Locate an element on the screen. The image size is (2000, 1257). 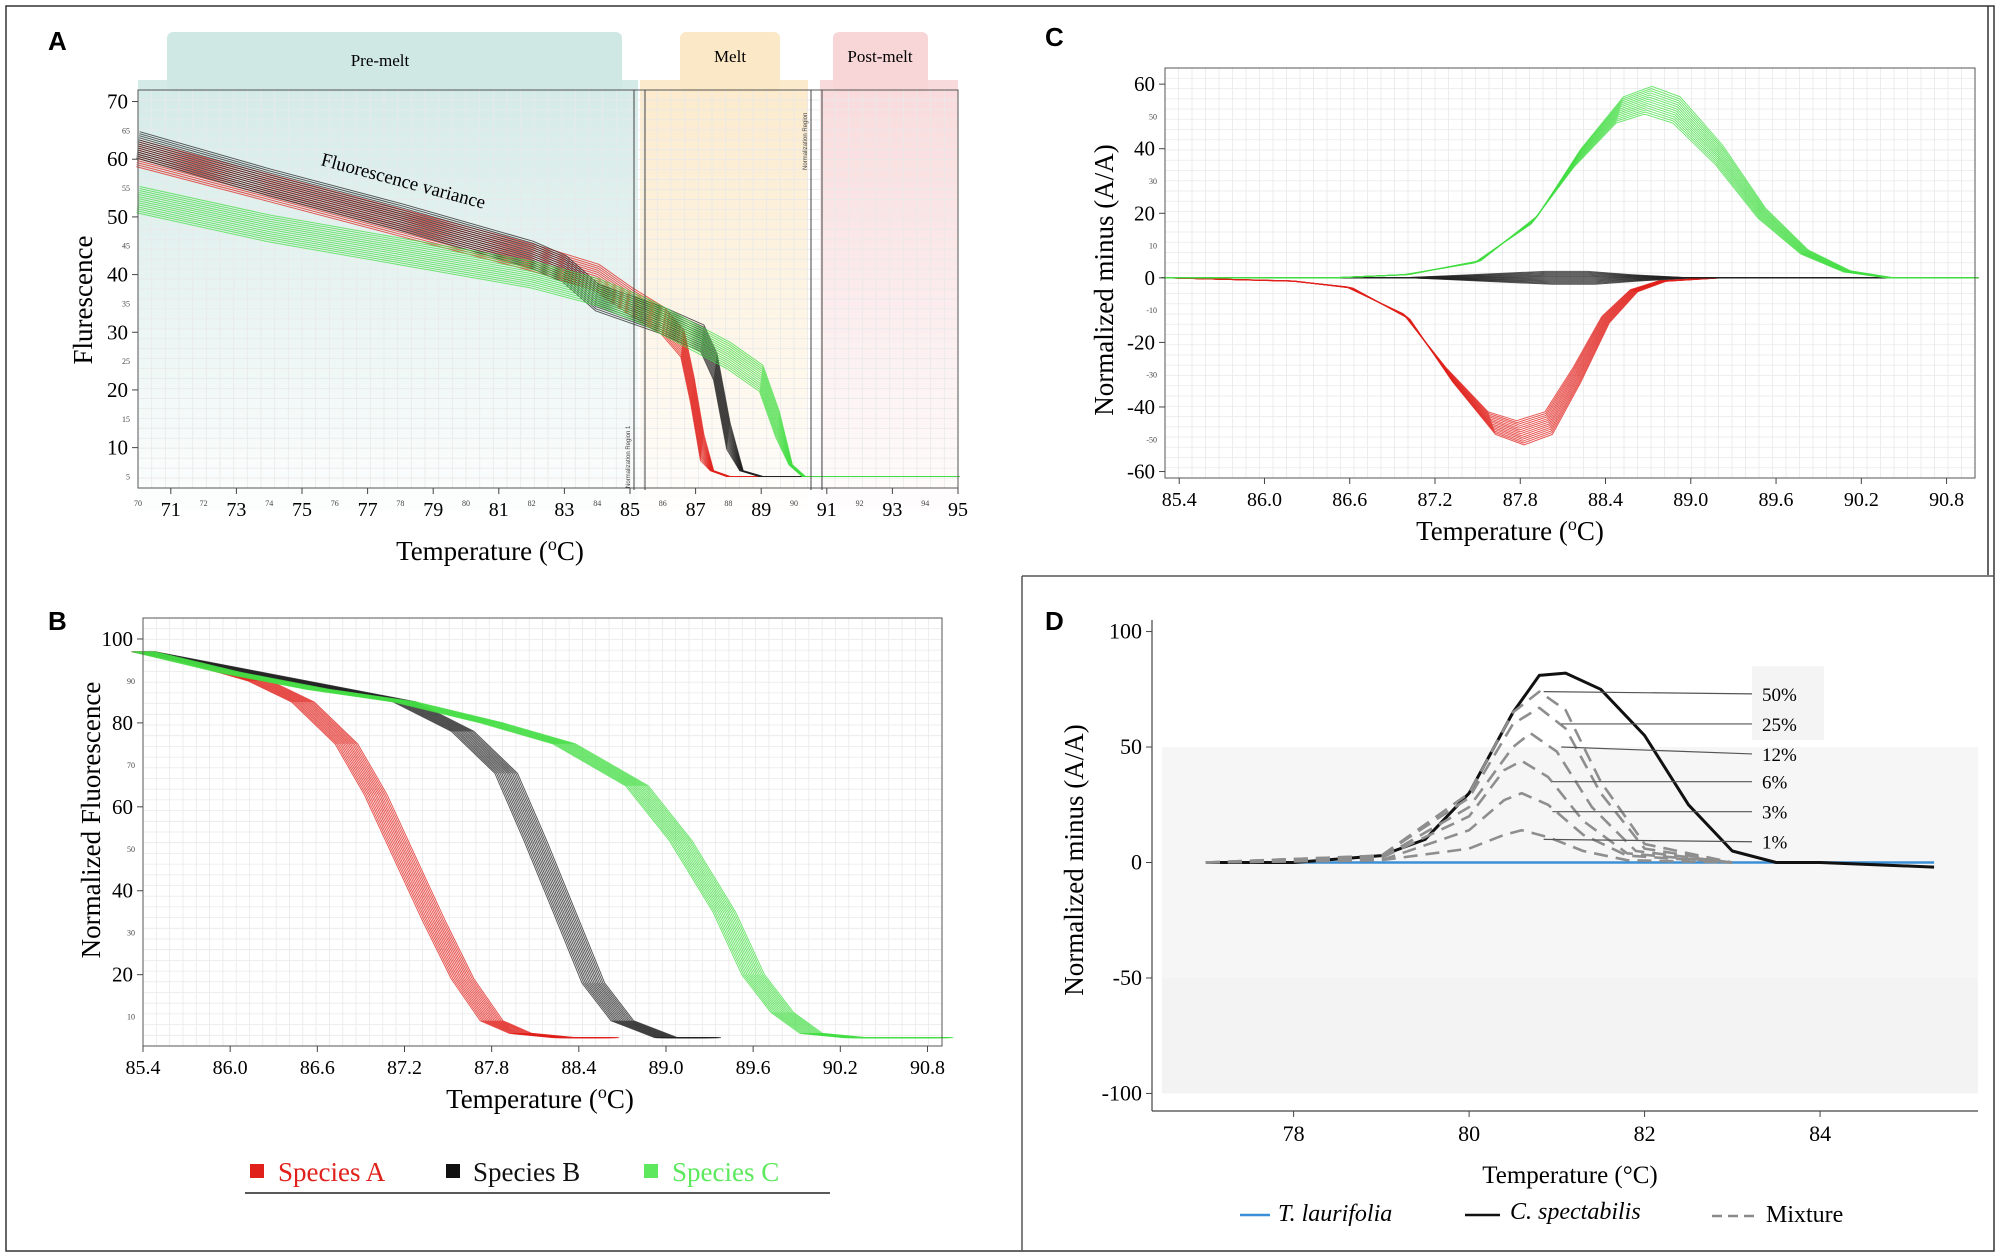
a-ytick-label-70: 70 is located at coordinates (117, 102).